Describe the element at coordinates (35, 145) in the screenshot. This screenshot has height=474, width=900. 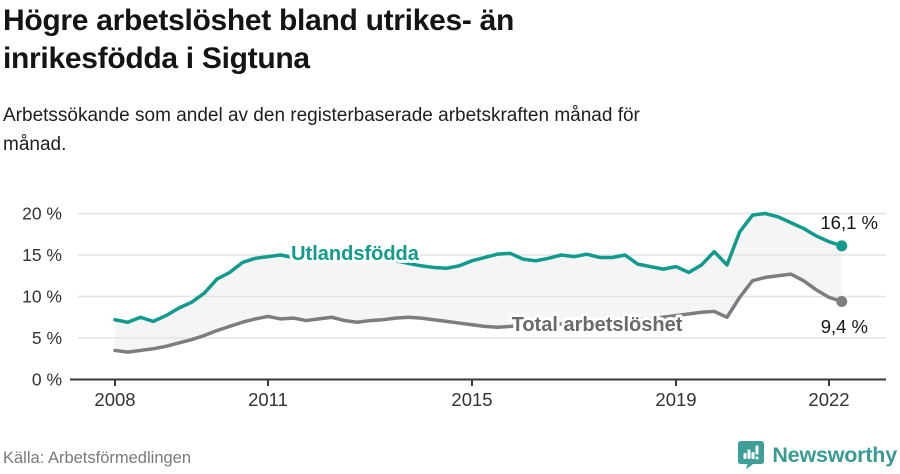
I see `page-subtitle-line2: månad.` at that location.